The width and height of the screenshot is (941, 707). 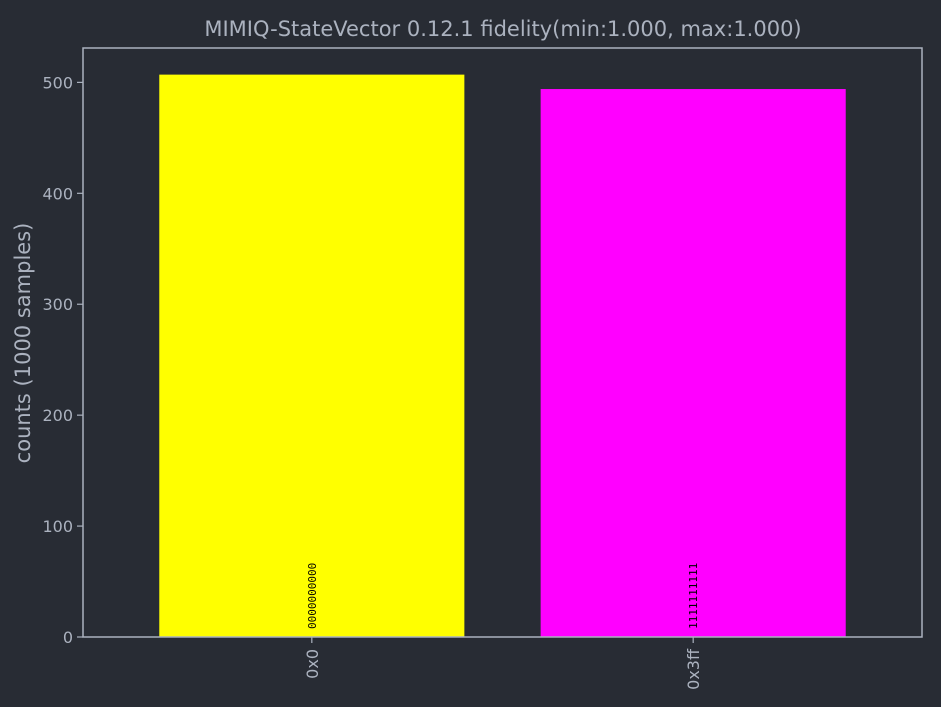 I want to click on y-axis-label: counts (1000 samples), so click(x=23, y=343).